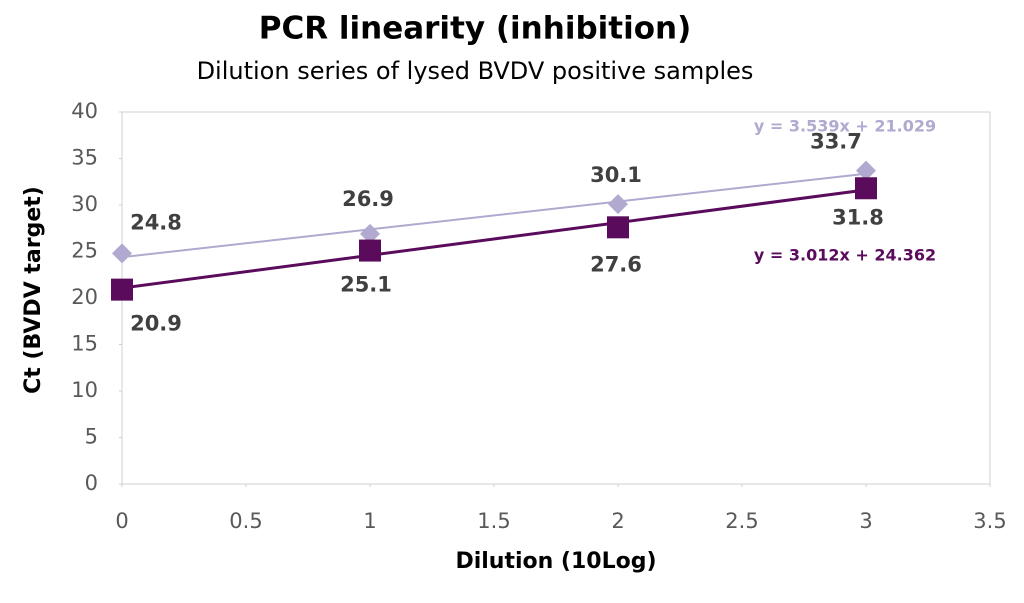  What do you see at coordinates (91, 483) in the screenshot?
I see `y-tick-label: 0` at bounding box center [91, 483].